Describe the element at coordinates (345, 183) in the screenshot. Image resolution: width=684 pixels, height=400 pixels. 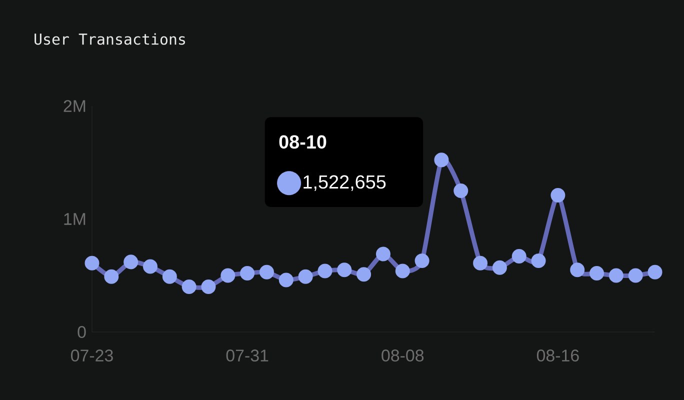
I see `annotation: 1,522,655` at that location.